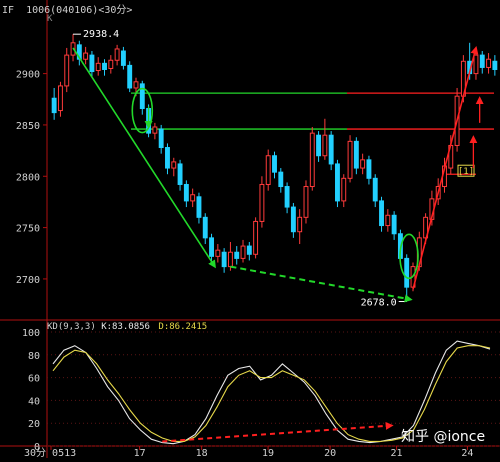 This screenshot has height=462, width=500. Describe the element at coordinates (71, 327) in the screenshot. I see `indicator-name: KD(9,3,3)` at that location.